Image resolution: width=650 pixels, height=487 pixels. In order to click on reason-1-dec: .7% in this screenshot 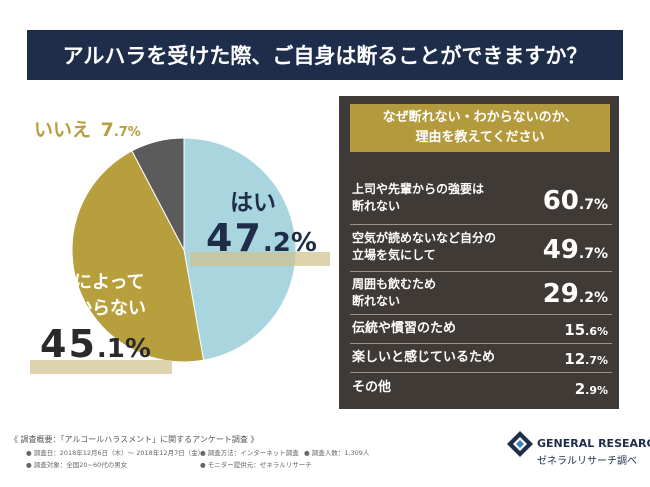, I will do `click(593, 205)`.